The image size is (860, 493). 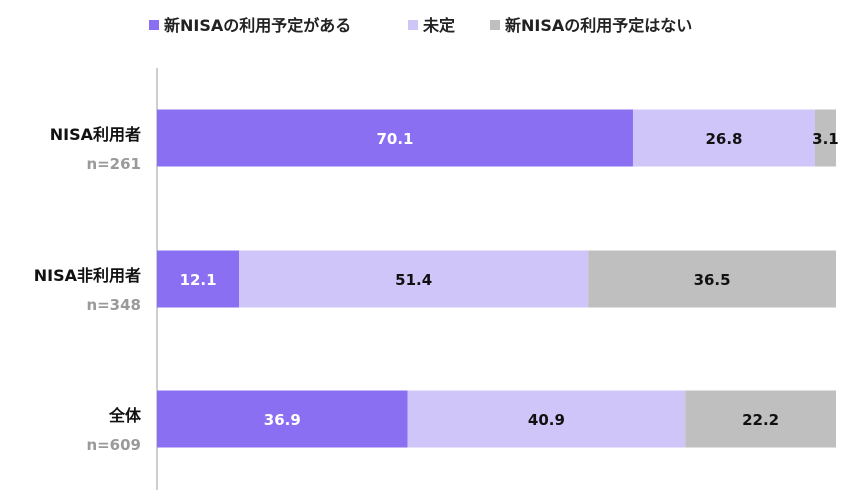 I want to click on data-label: 26.8, so click(x=723, y=139).